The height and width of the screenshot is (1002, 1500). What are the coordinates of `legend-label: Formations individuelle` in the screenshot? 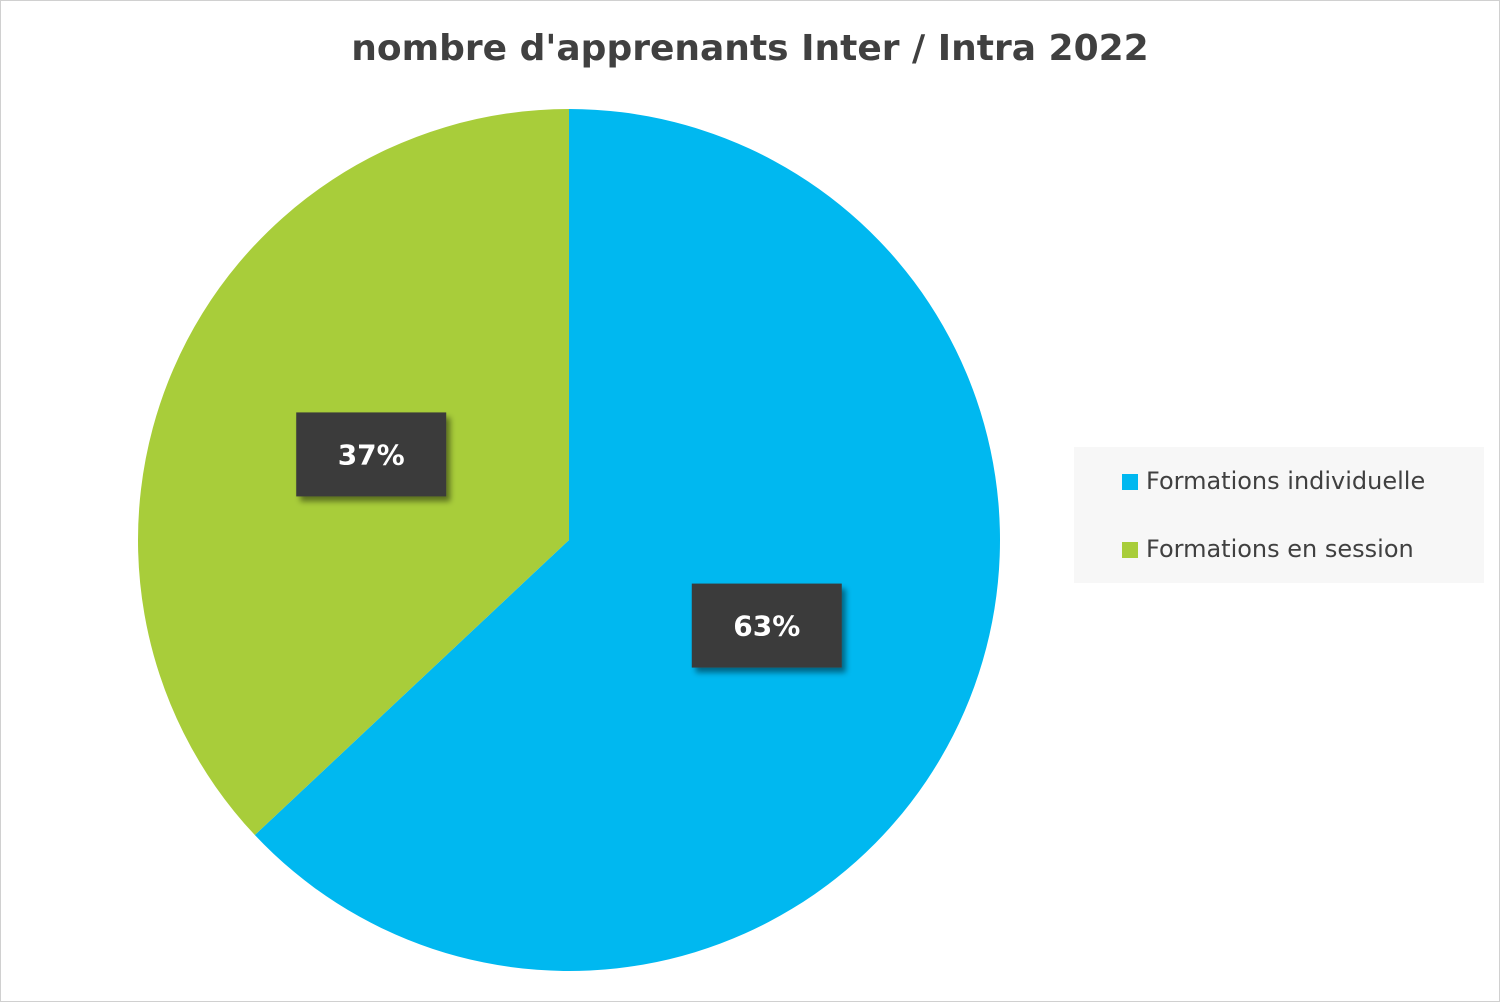 It's located at (1285, 481).